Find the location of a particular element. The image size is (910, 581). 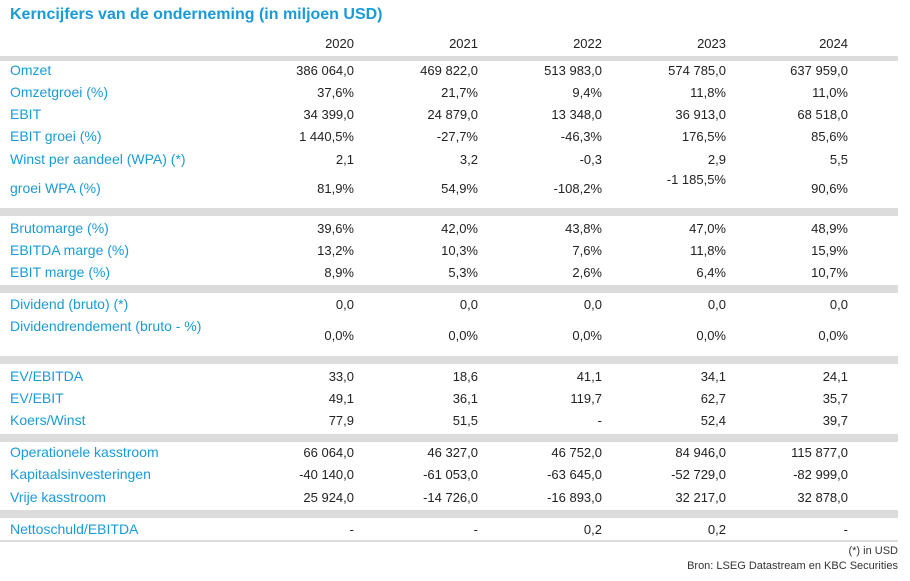

footer-divider is located at coordinates (449, 541).